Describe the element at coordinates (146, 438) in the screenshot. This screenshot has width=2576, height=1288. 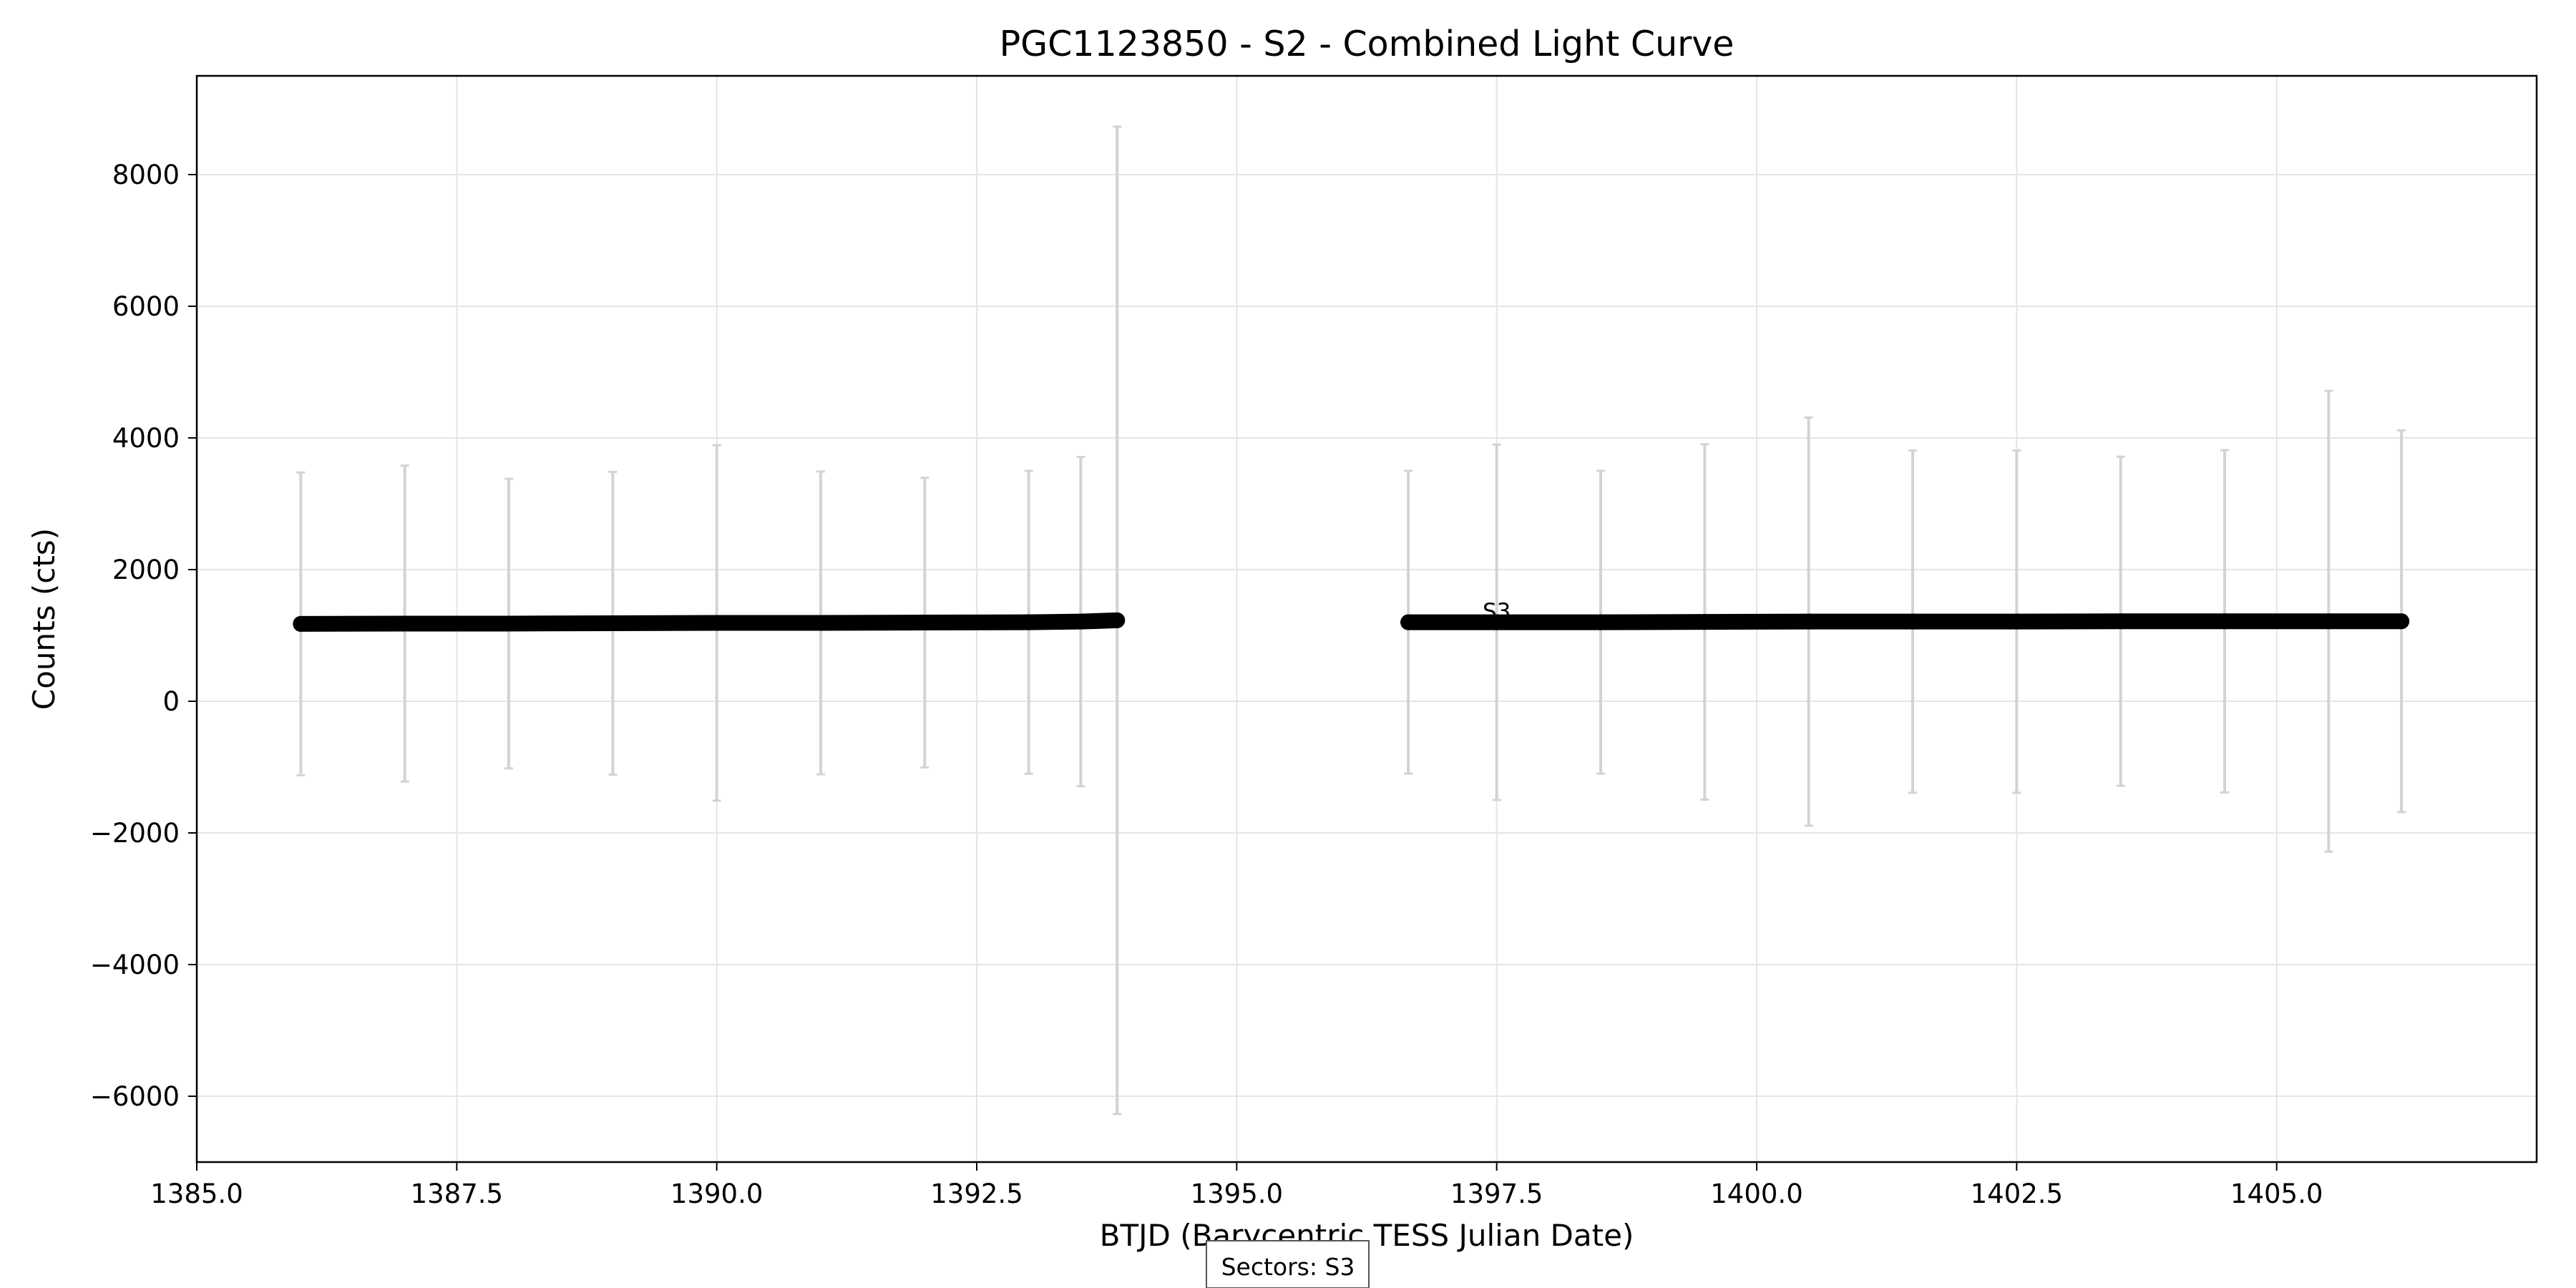
I see `y-tick-label: 4000` at that location.